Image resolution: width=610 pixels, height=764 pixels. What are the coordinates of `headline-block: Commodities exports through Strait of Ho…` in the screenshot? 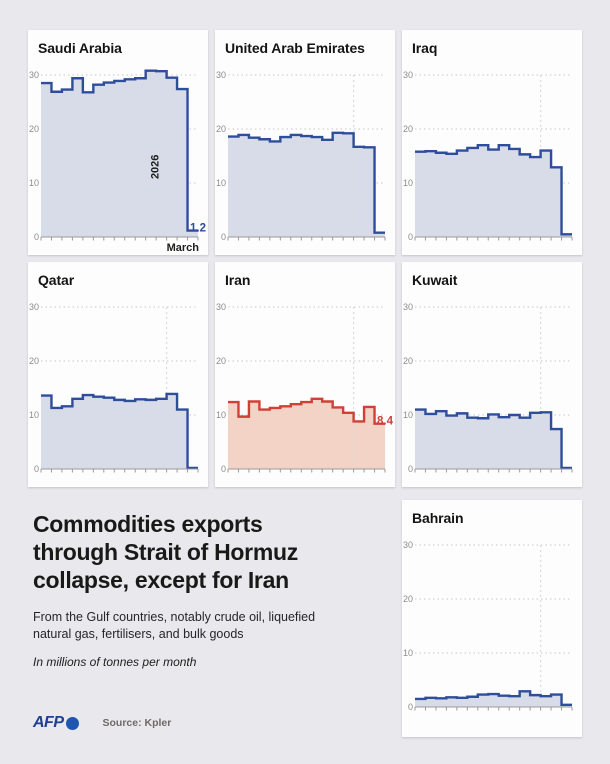 It's located at (208, 589).